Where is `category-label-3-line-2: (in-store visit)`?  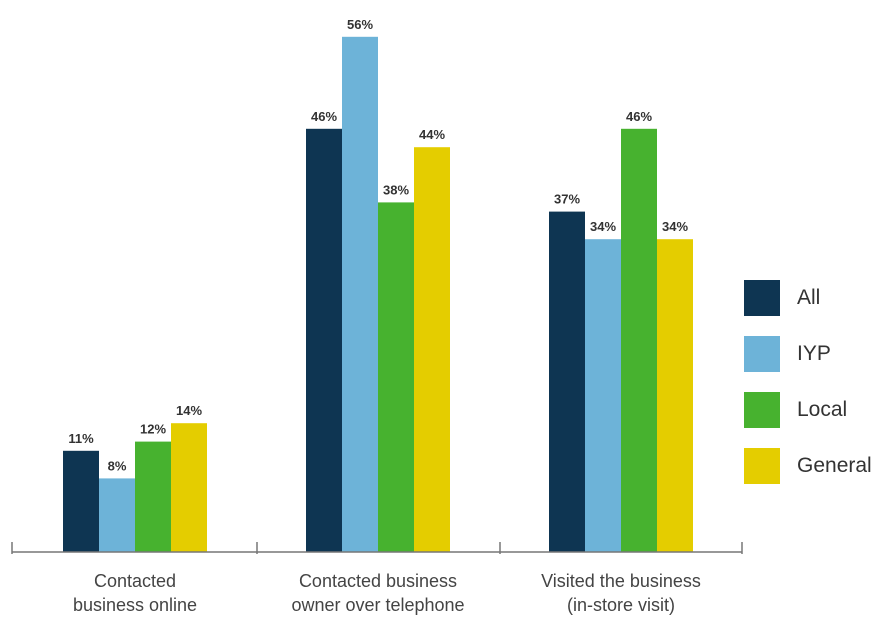
category-label-3-line-2: (in-store visit) is located at coordinates (621, 605).